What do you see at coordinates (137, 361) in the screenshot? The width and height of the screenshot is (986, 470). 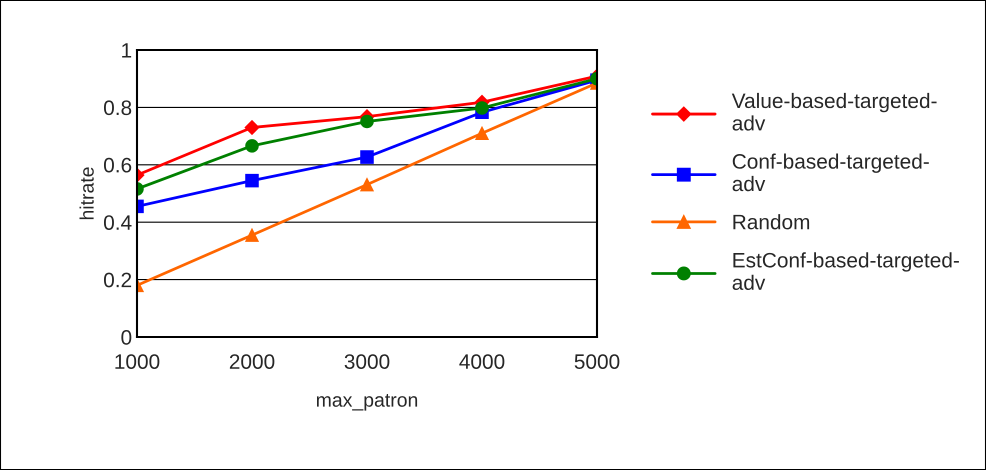 I see `x-tick-label: 1000` at bounding box center [137, 361].